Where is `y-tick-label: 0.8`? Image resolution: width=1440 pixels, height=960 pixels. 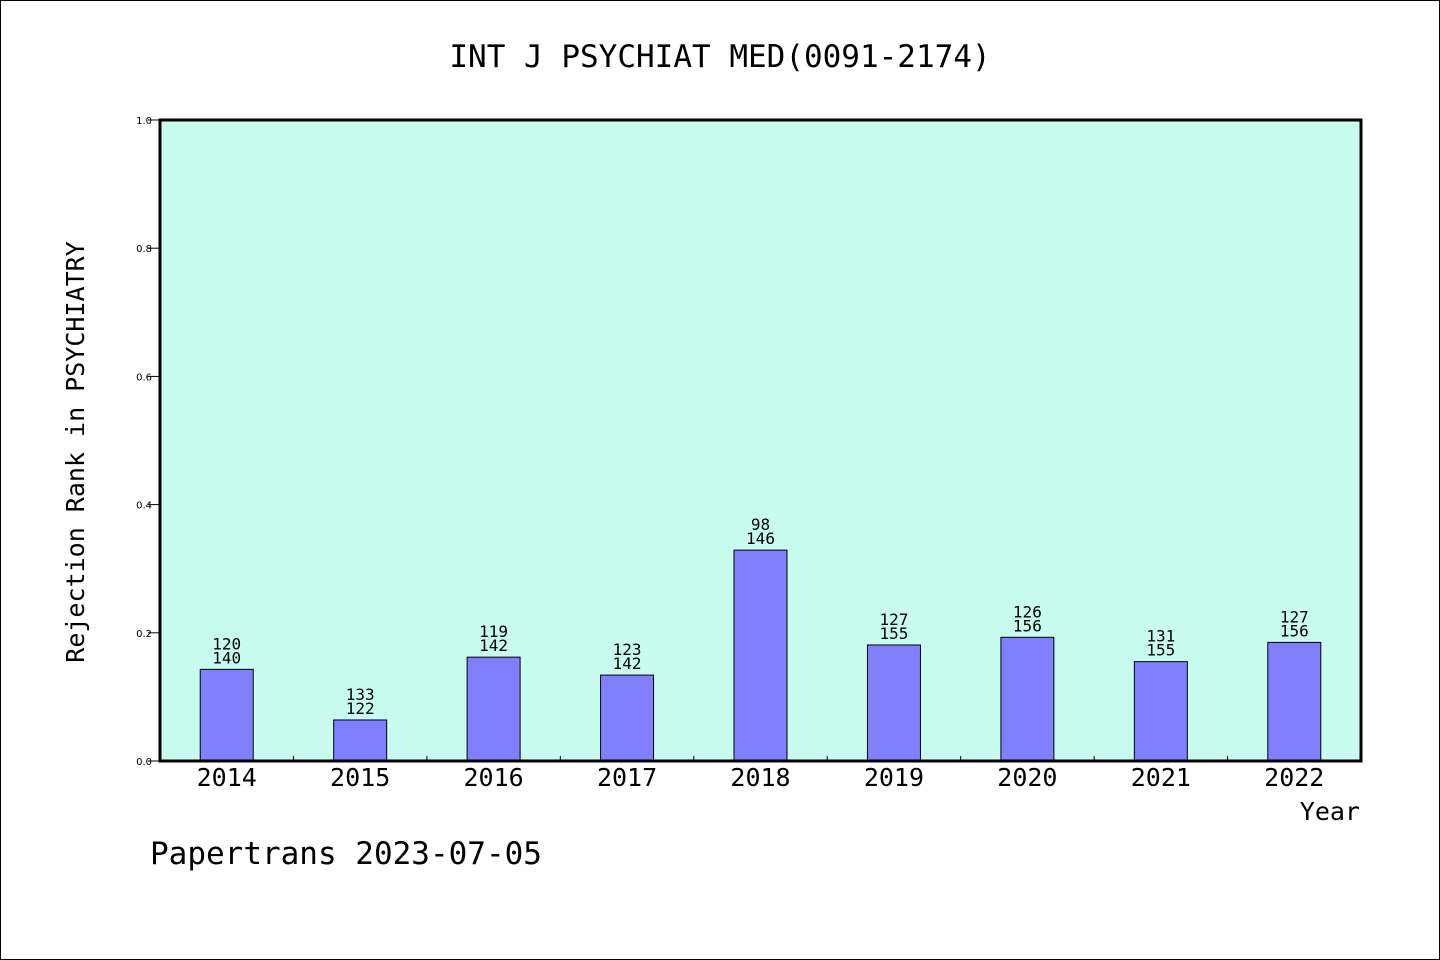 y-tick-label: 0.8 is located at coordinates (144, 249).